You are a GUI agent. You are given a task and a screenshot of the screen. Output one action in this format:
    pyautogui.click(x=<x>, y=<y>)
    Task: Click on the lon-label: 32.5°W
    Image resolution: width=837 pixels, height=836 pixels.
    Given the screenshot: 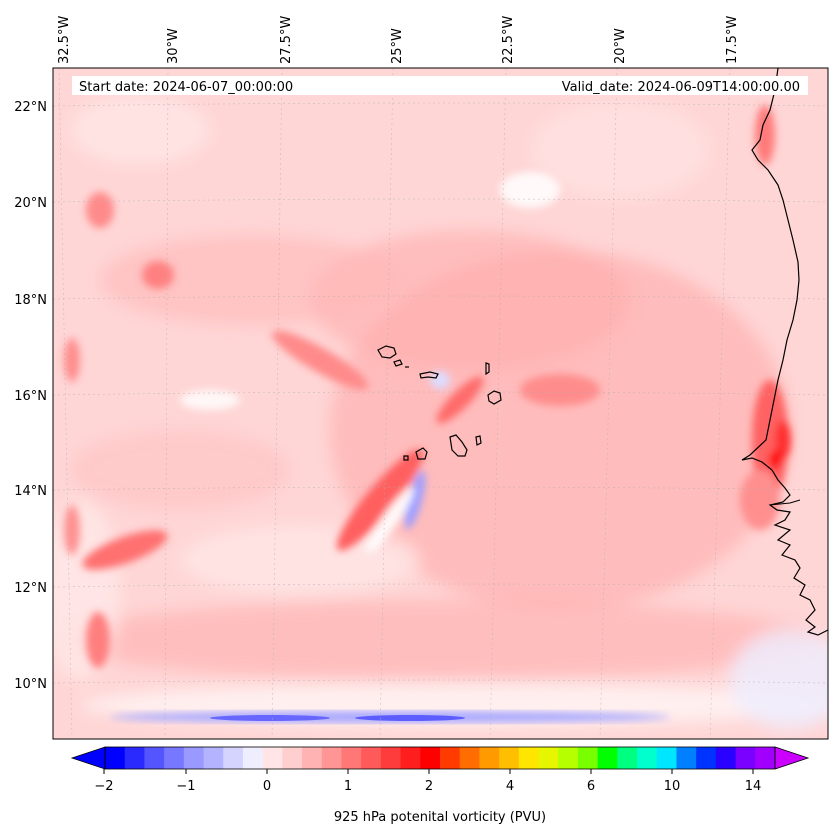 What is the action you would take?
    pyautogui.click(x=64, y=40)
    